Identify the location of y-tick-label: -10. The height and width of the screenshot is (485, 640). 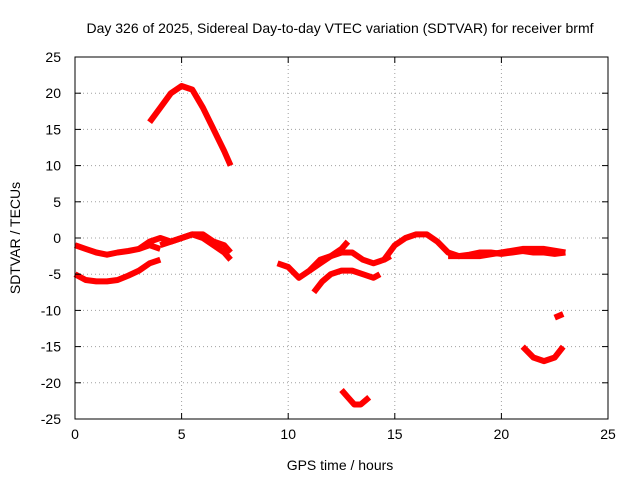
(51, 310).